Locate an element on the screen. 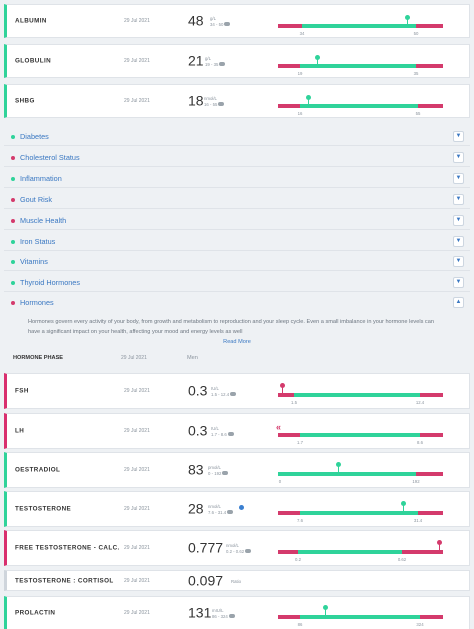 The image size is (474, 629). marker-card-shbg: SHBG 29 Jul 2021 18 nmol/L 16 - 55 16 55 is located at coordinates (237, 101).